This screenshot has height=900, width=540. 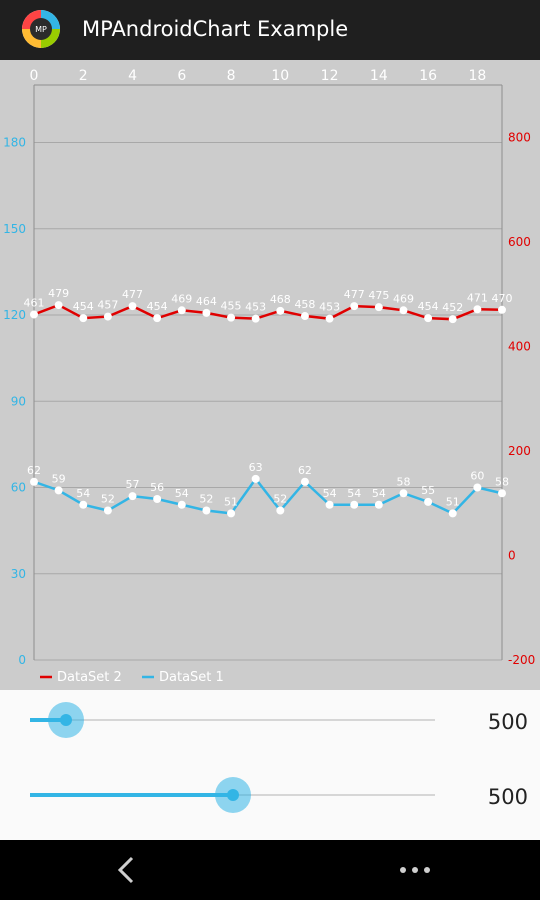 I want to click on data-label: 457, so click(x=107, y=305).